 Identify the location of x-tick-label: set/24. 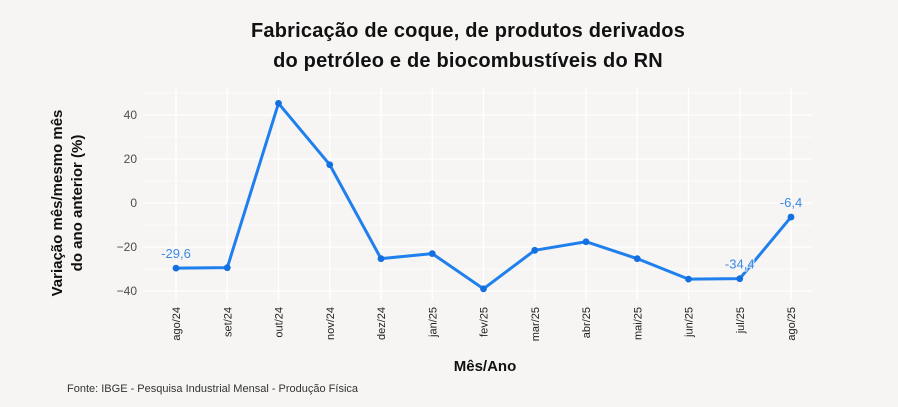
(228, 322).